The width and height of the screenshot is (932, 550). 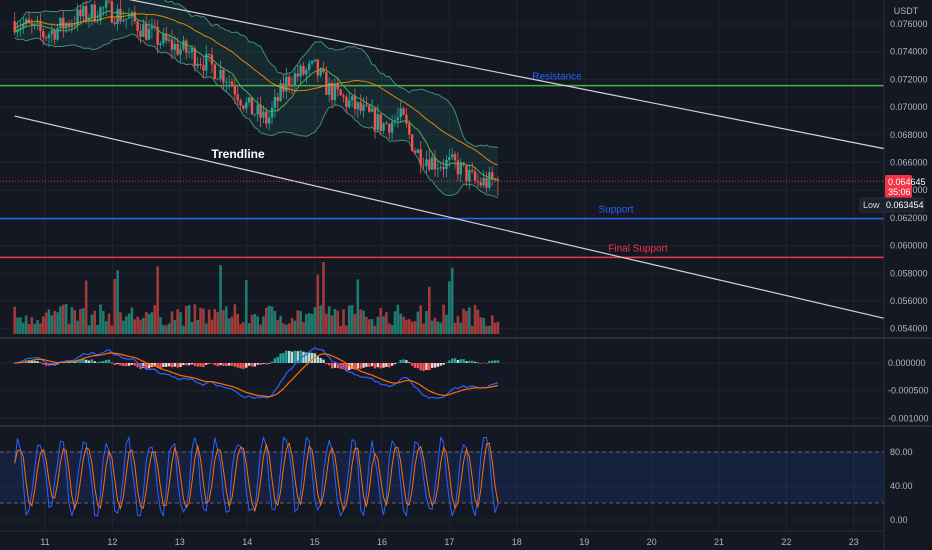 What do you see at coordinates (909, 218) in the screenshot?
I see `price-tick-label: 0.062000` at bounding box center [909, 218].